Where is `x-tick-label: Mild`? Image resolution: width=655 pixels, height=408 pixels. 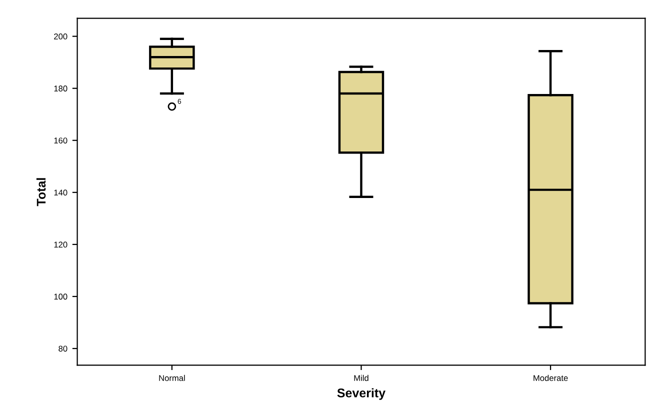
x-tick-label: Mild is located at coordinates (361, 378).